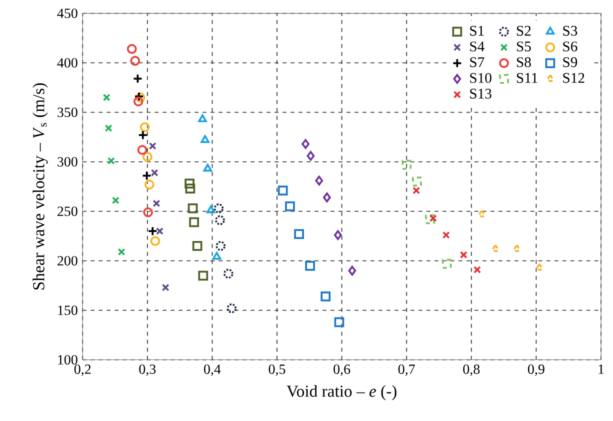 Image resolution: width=613 pixels, height=421 pixels. Describe the element at coordinates (67, 63) in the screenshot. I see `y-tick-label: 400` at that location.